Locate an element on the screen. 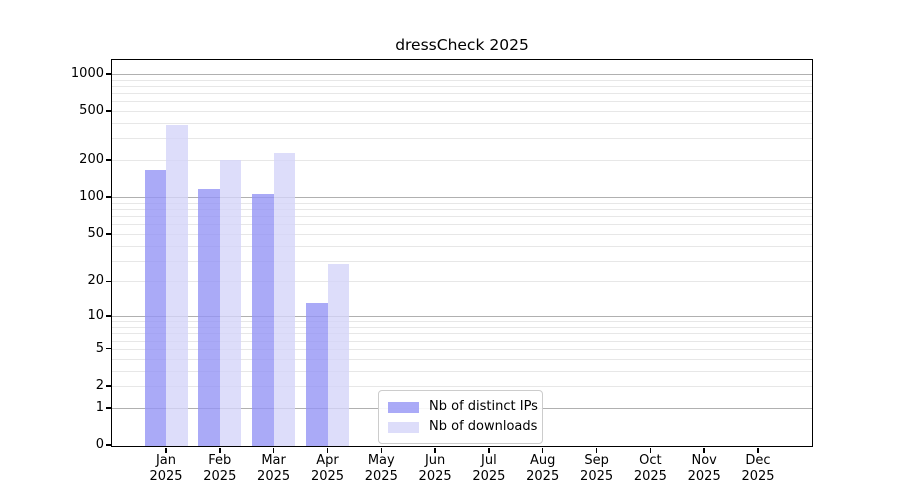 Image resolution: width=900 pixels, height=500 pixels. legend-item-distinct-ips: Nb of distinct IPs is located at coordinates (463, 407).